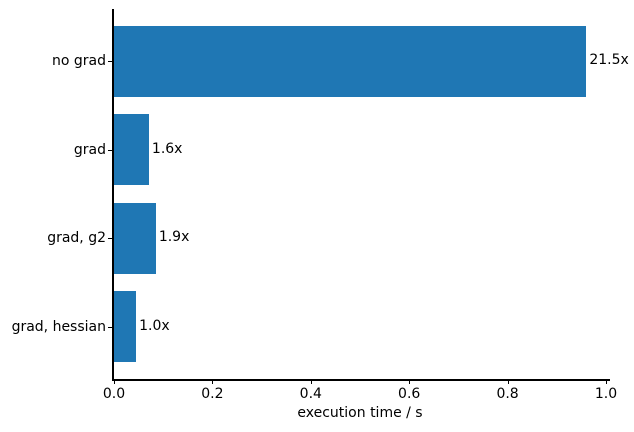 This screenshot has height=432, width=634. I want to click on y-axis-spine, so click(113, 194).